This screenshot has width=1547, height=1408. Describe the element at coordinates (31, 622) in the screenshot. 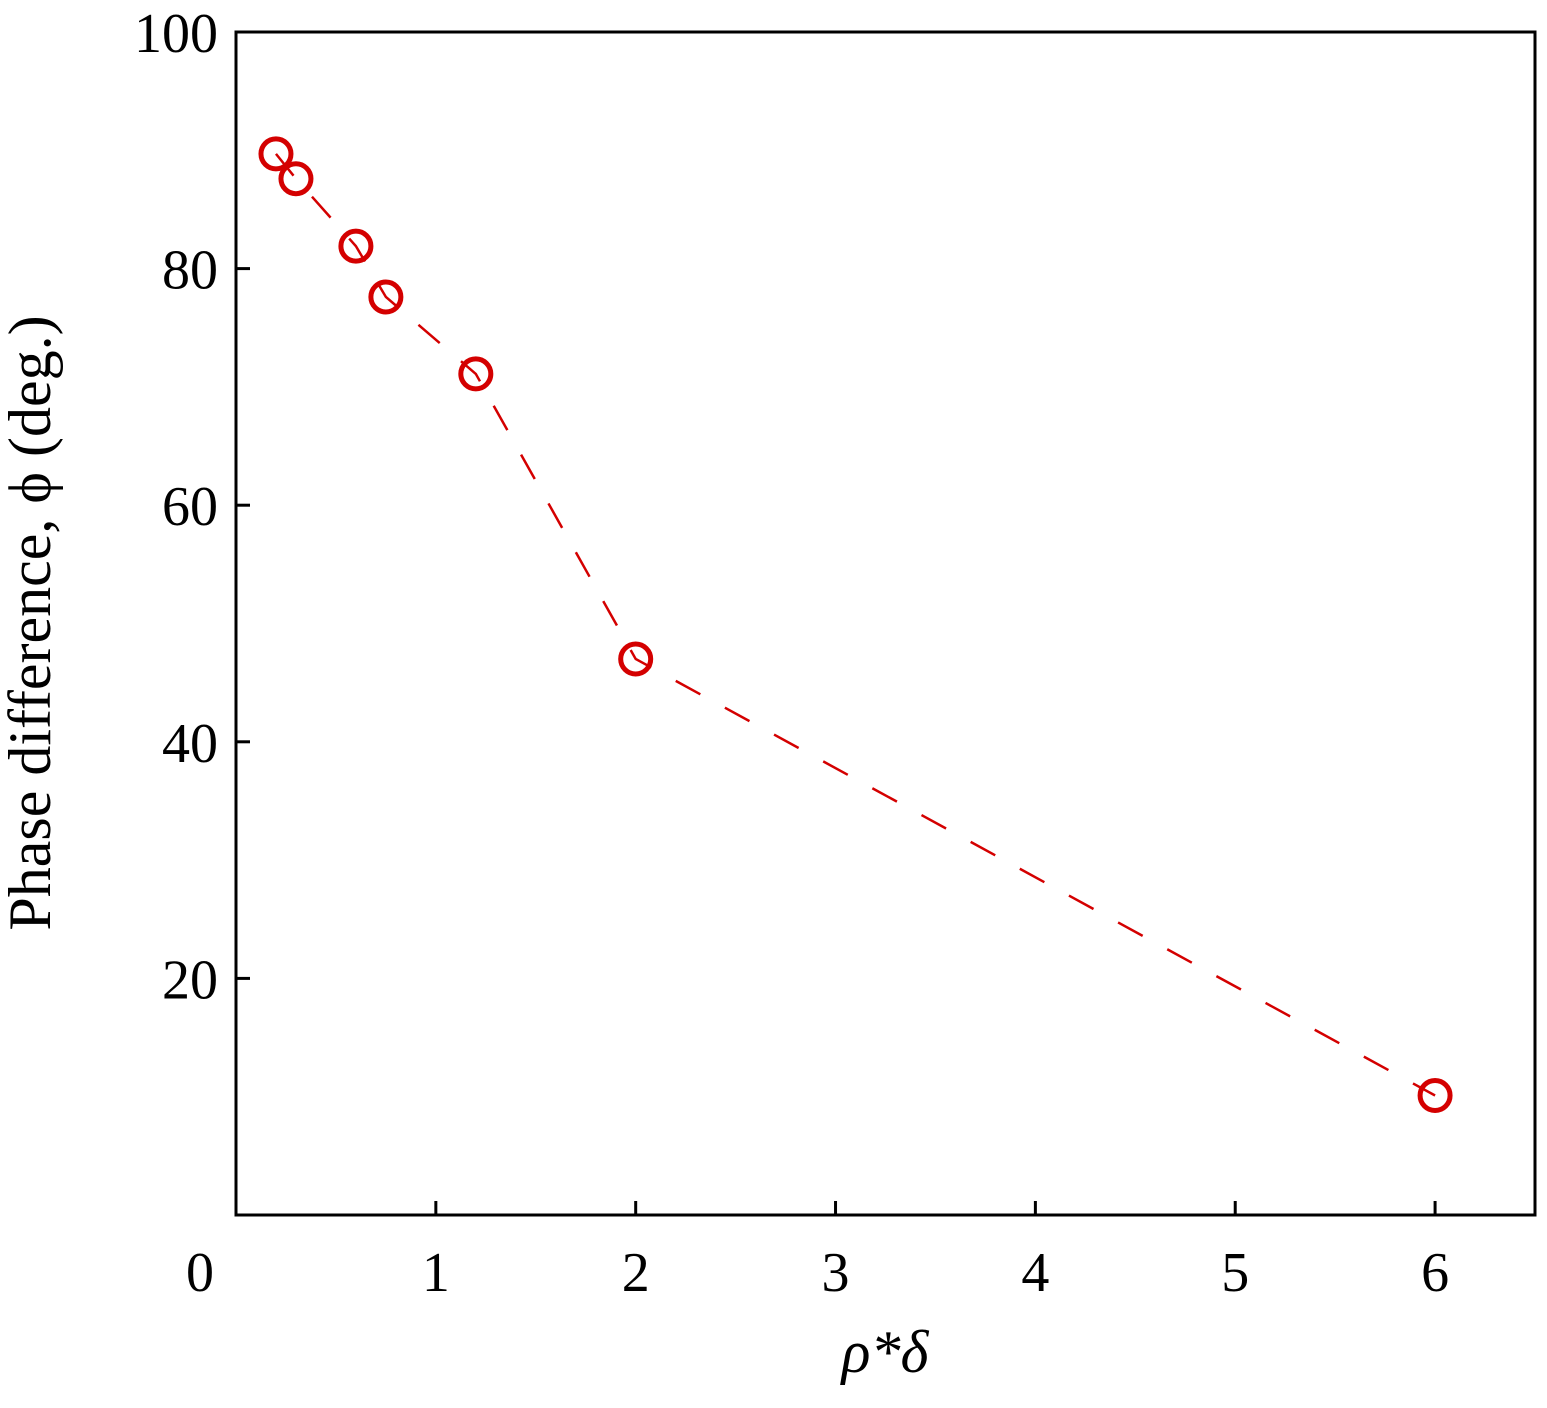

I see `y-axis-label: Phase difference, ϕ (deg.)` at that location.